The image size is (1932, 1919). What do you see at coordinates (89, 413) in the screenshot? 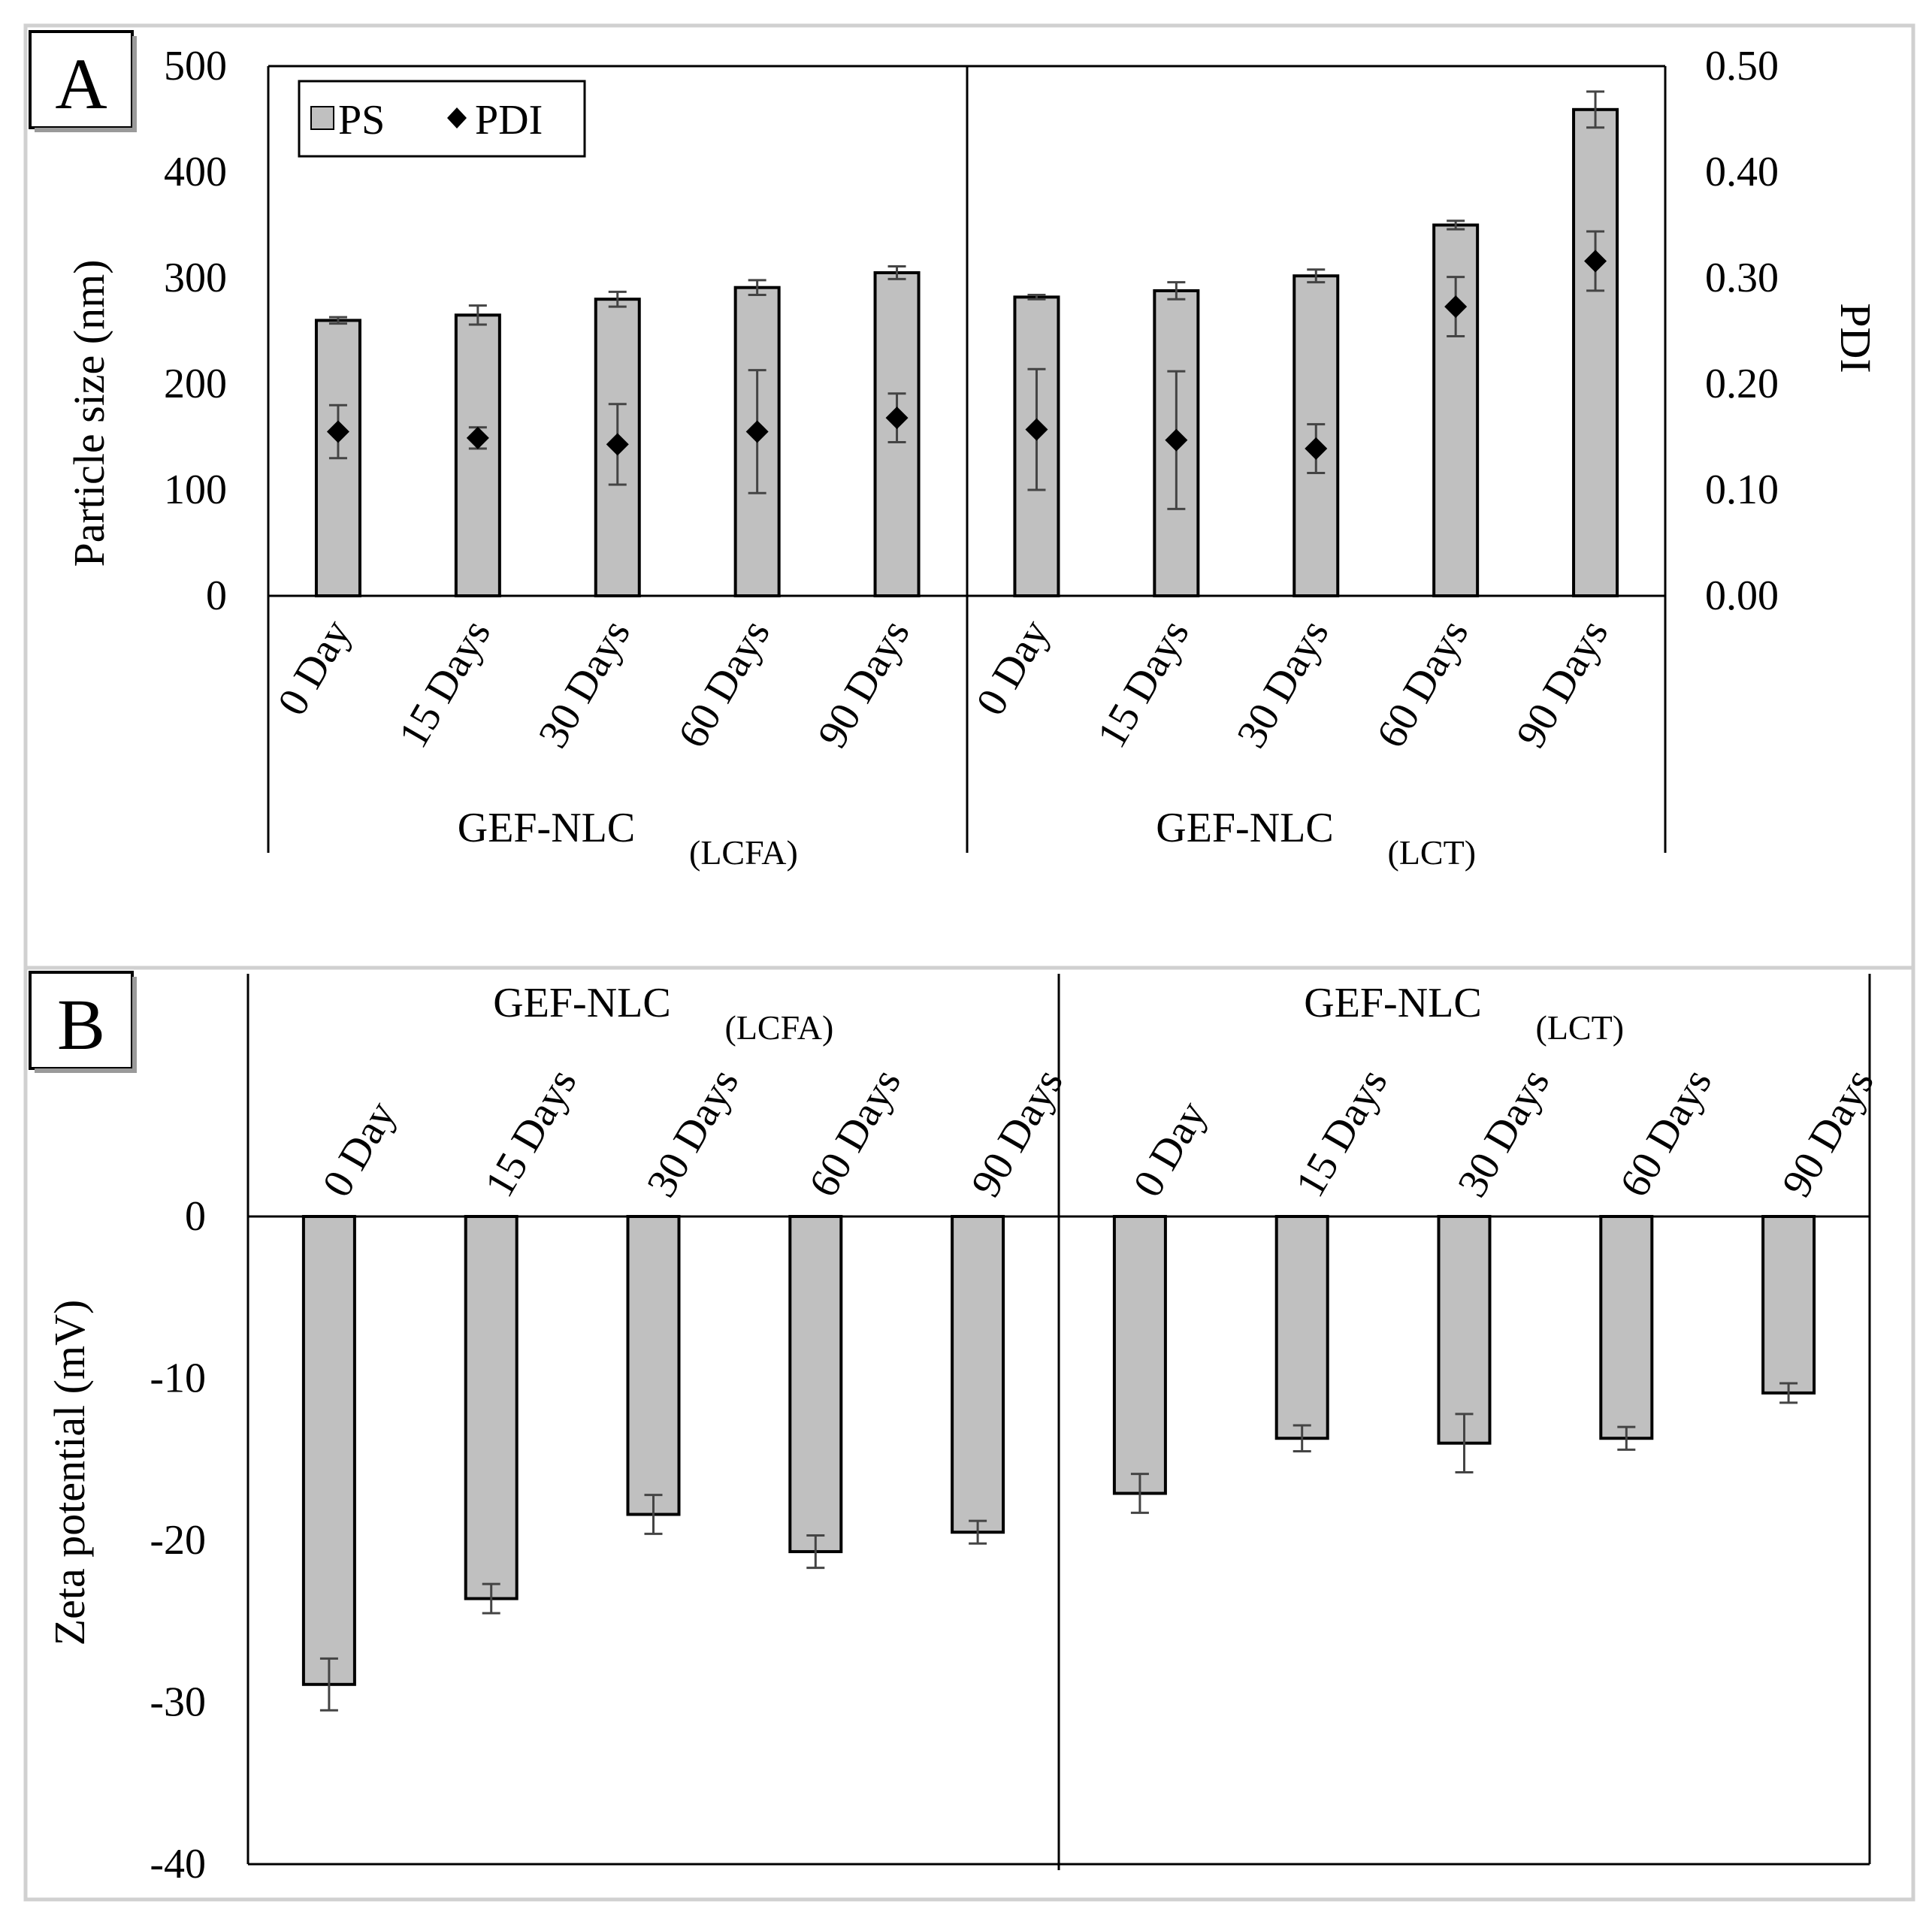
I see `panel-a-y-axis-title: Particle size (nm)` at bounding box center [89, 413].